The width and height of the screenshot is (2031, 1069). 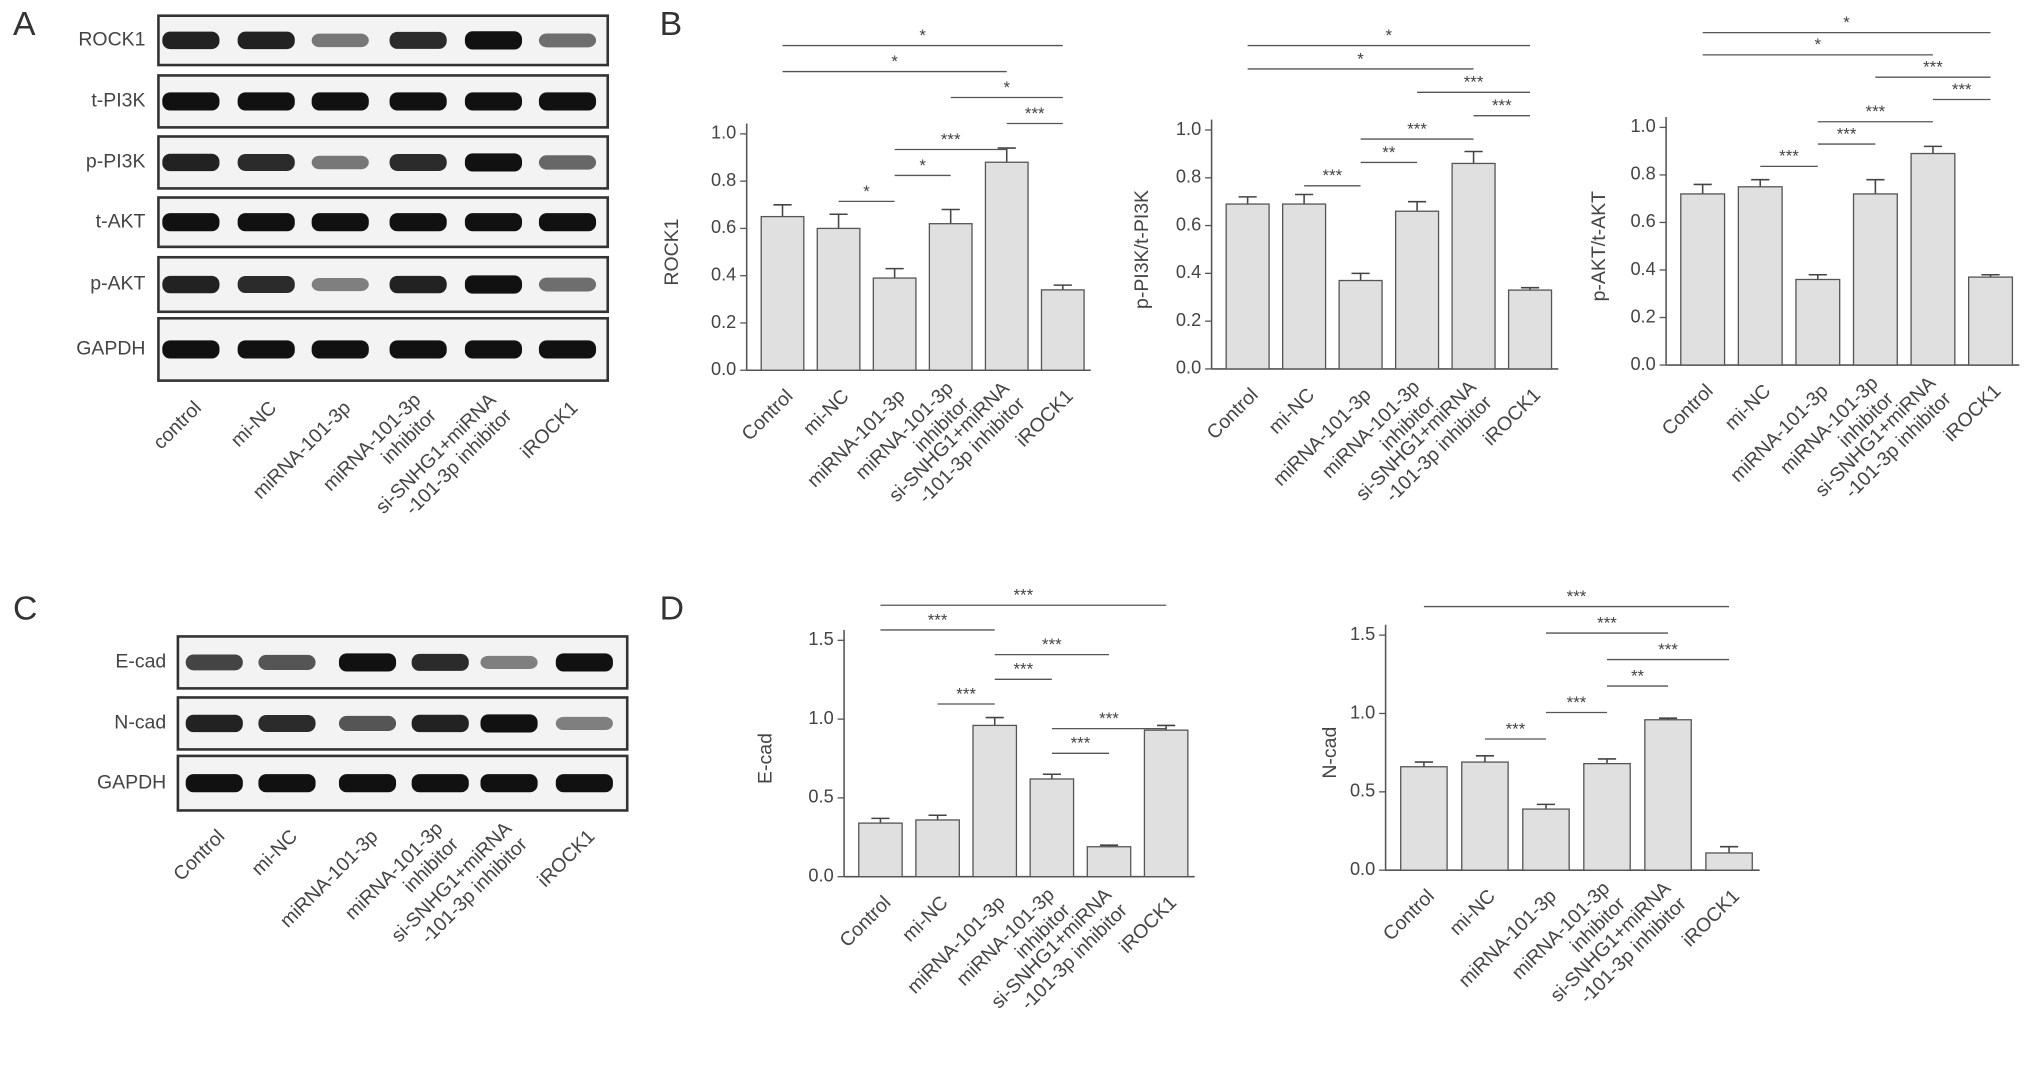 I want to click on blot-row-label: p-AKT, so click(x=117, y=284).